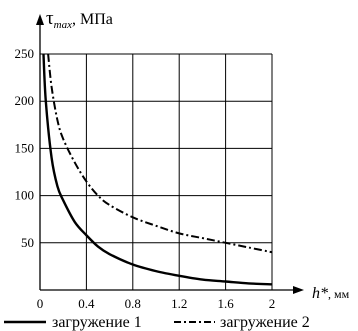 This screenshot has height=331, width=358. What do you see at coordinates (225, 303) in the screenshot?
I see `x-tick-label-4: 1.6` at bounding box center [225, 303].